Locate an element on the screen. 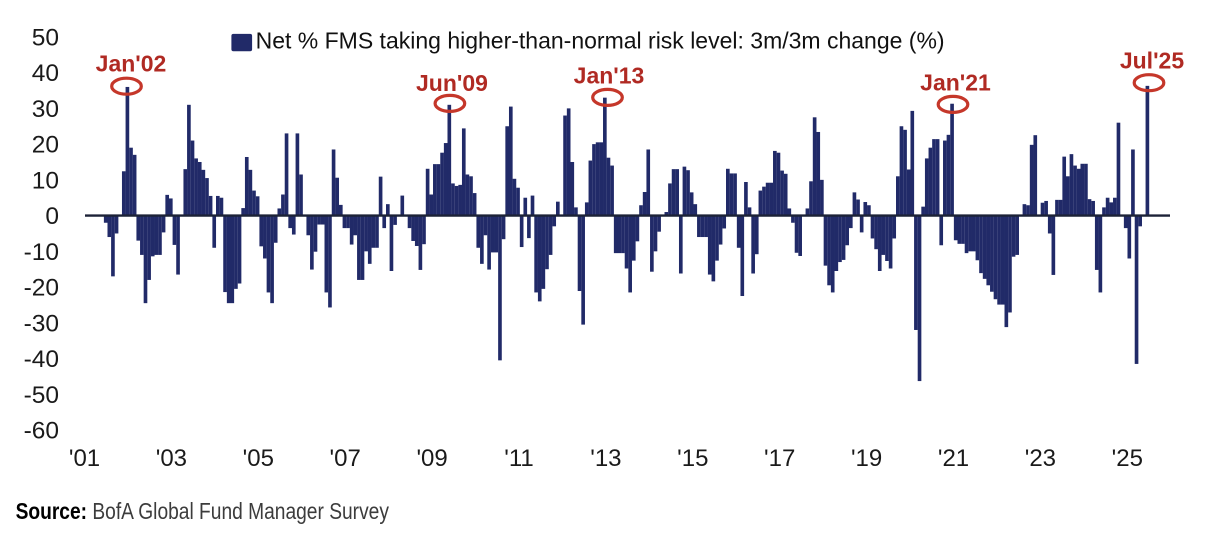 The image size is (1216, 533). svg-text: -10 is located at coordinates (41, 252).